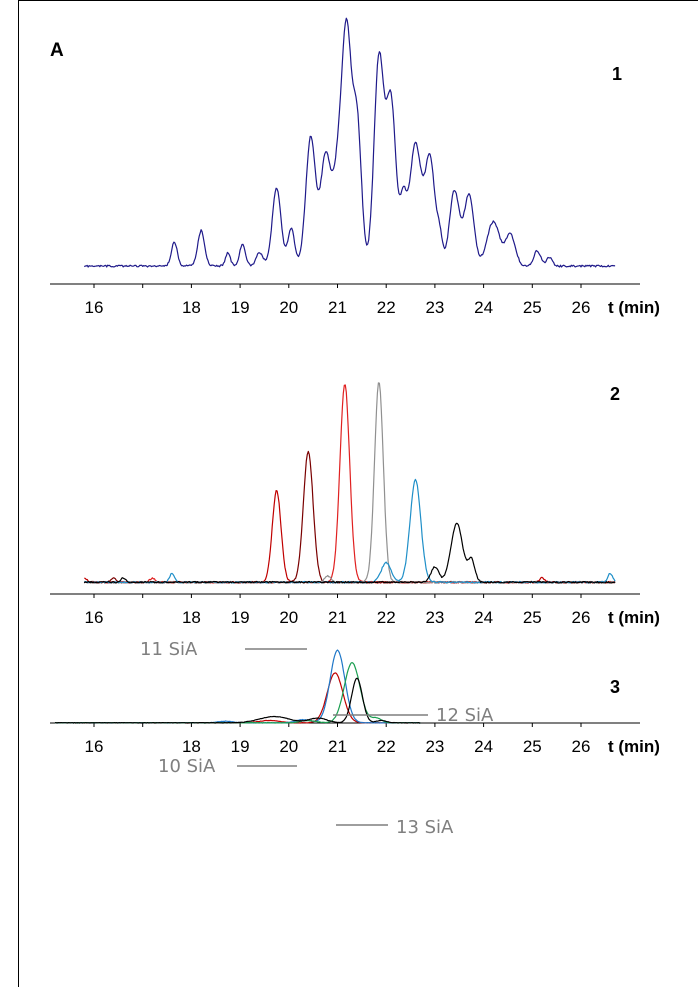 The height and width of the screenshot is (987, 698). What do you see at coordinates (425, 827) in the screenshot?
I see `peak-label: 13 SiA` at bounding box center [425, 827].